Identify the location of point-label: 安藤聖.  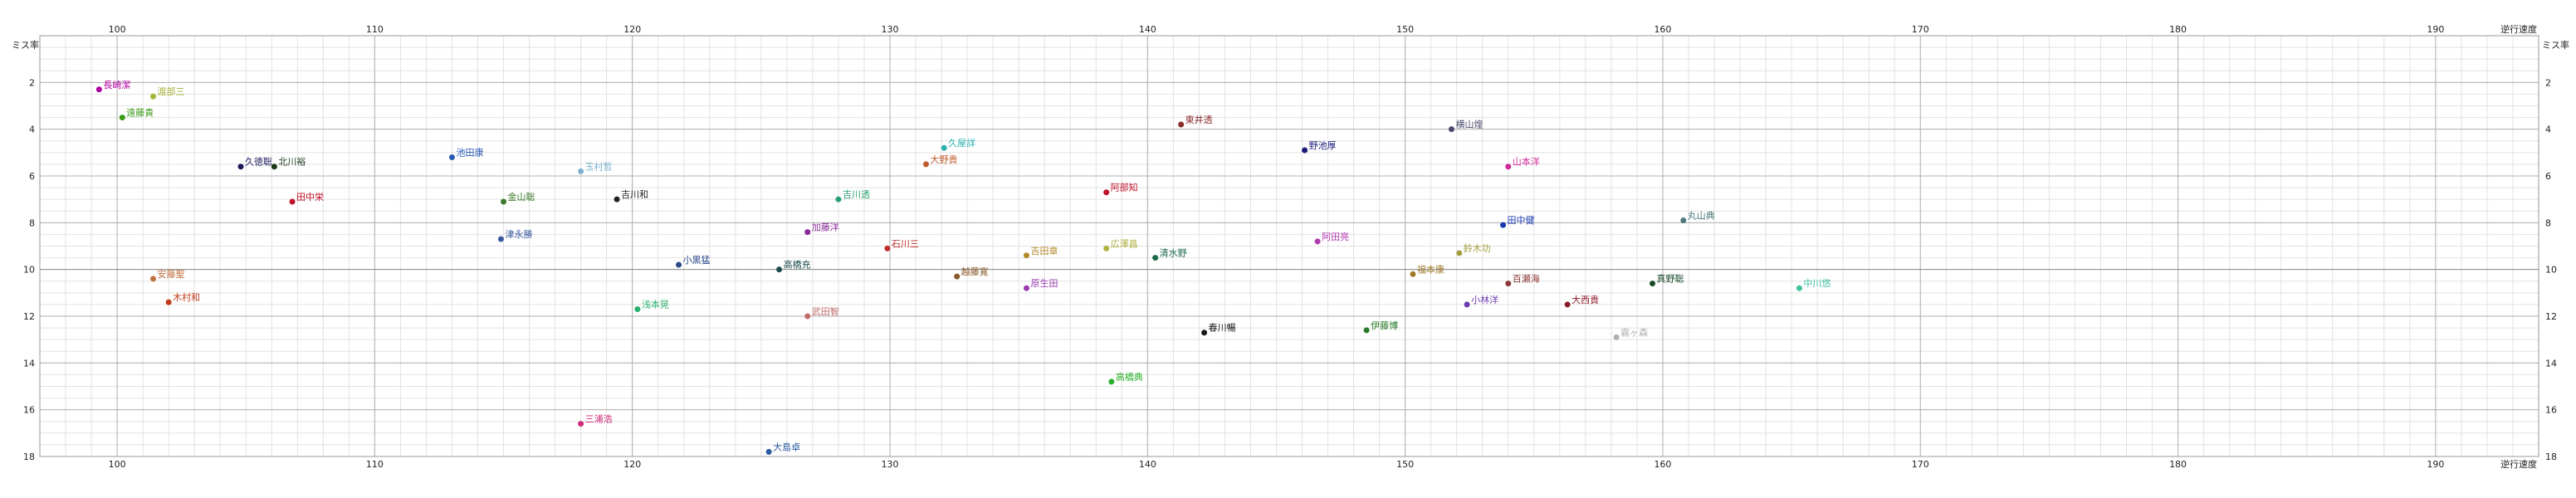
(171, 274).